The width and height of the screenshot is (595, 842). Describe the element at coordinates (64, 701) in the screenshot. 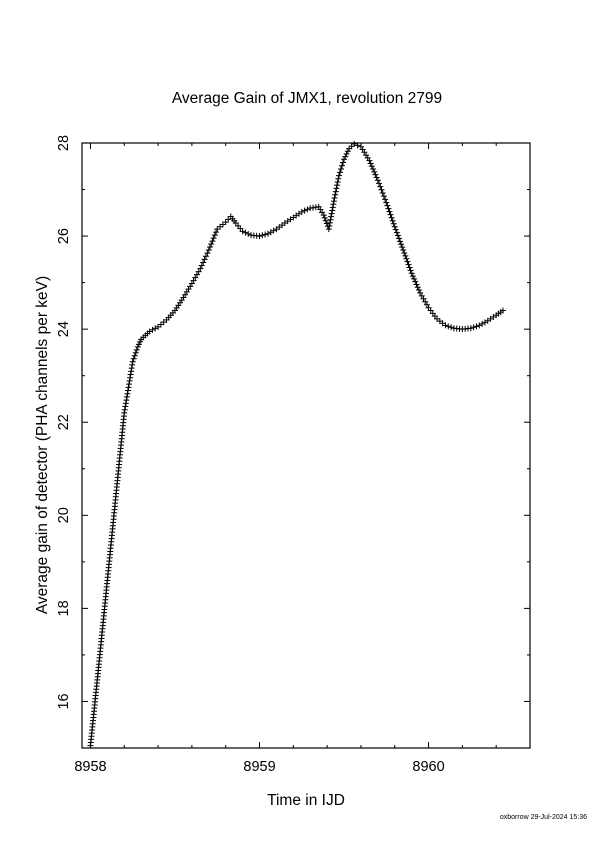

I see `y-tick-label: 16` at that location.